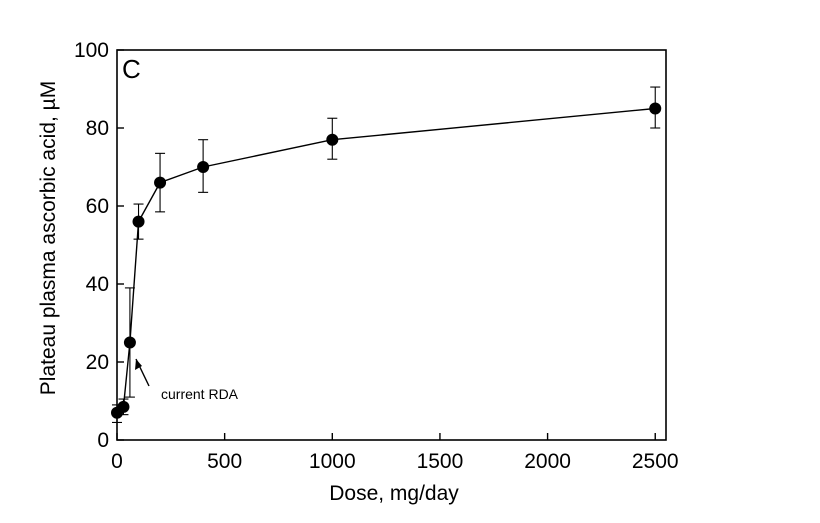 The image size is (820, 523). Describe the element at coordinates (97, 284) in the screenshot. I see `y-tick-label: 40` at that location.